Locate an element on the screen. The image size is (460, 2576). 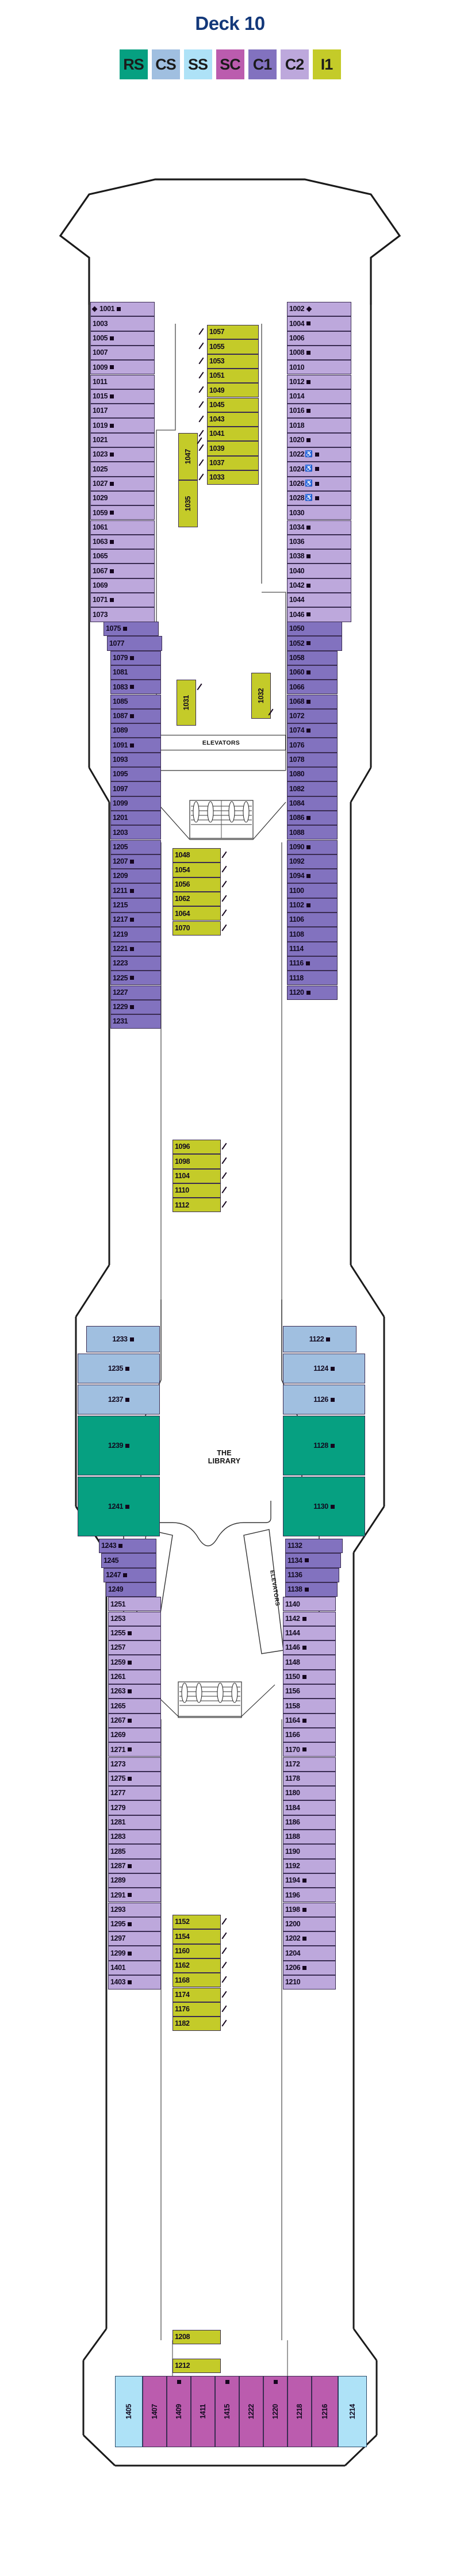
cabin-1028: 1028 ♿ is located at coordinates (319, 498).